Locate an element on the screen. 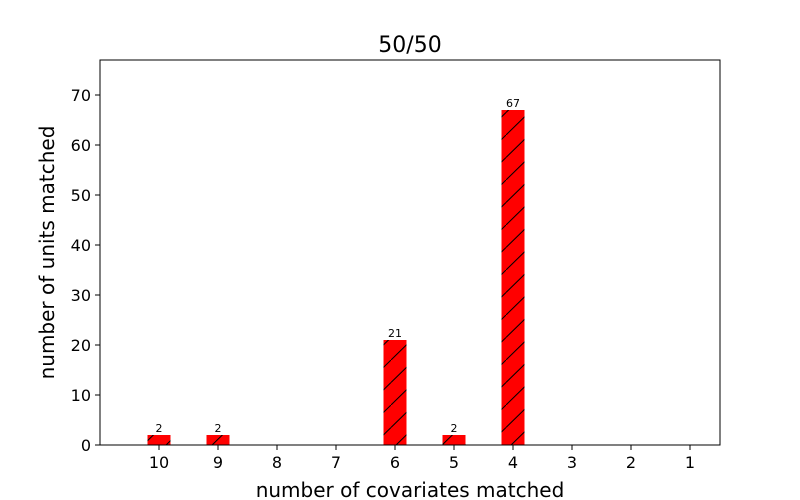 This screenshot has height=500, width=800. x-tick-label: 4 is located at coordinates (513, 462).